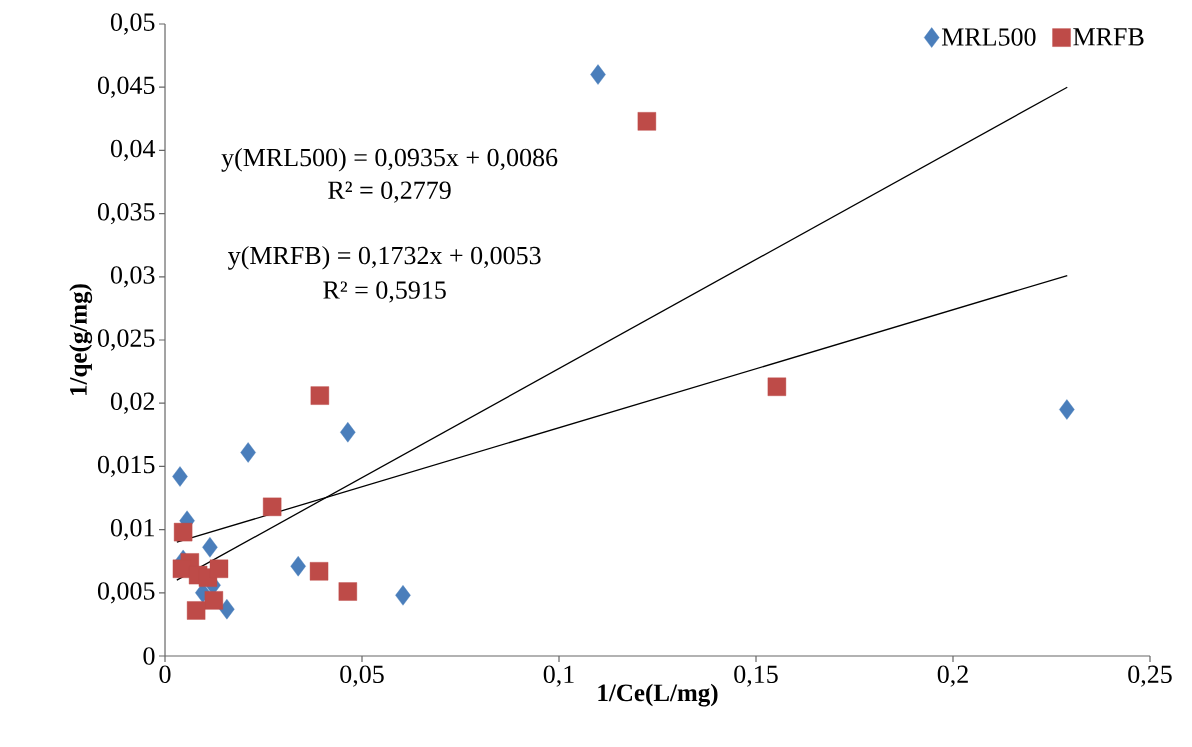  I want to click on annotation: R² = 0,5915, so click(384, 292).